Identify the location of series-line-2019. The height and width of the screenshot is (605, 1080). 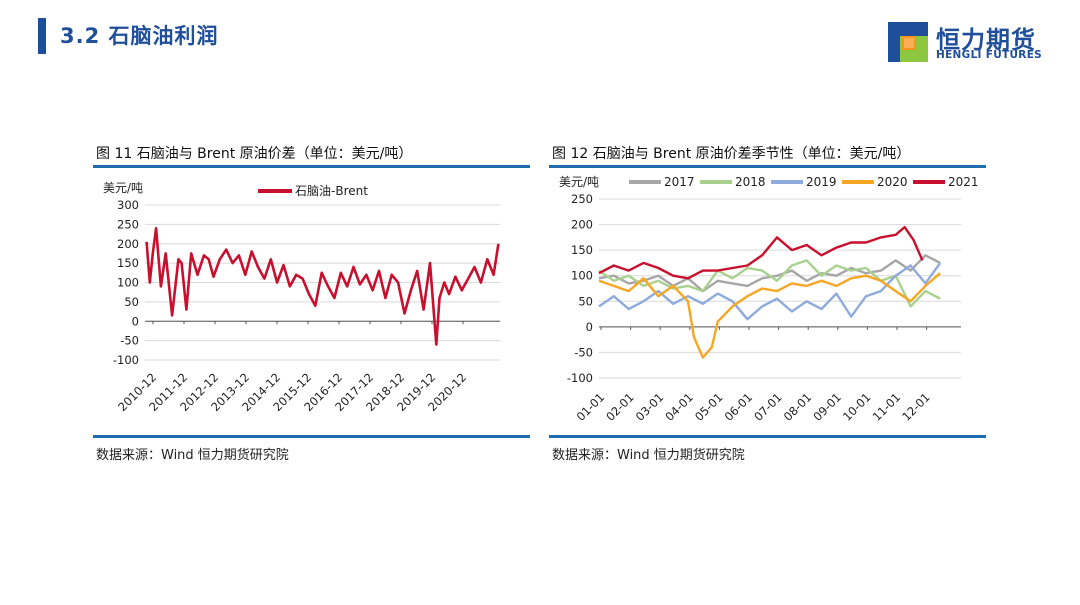
(770, 291).